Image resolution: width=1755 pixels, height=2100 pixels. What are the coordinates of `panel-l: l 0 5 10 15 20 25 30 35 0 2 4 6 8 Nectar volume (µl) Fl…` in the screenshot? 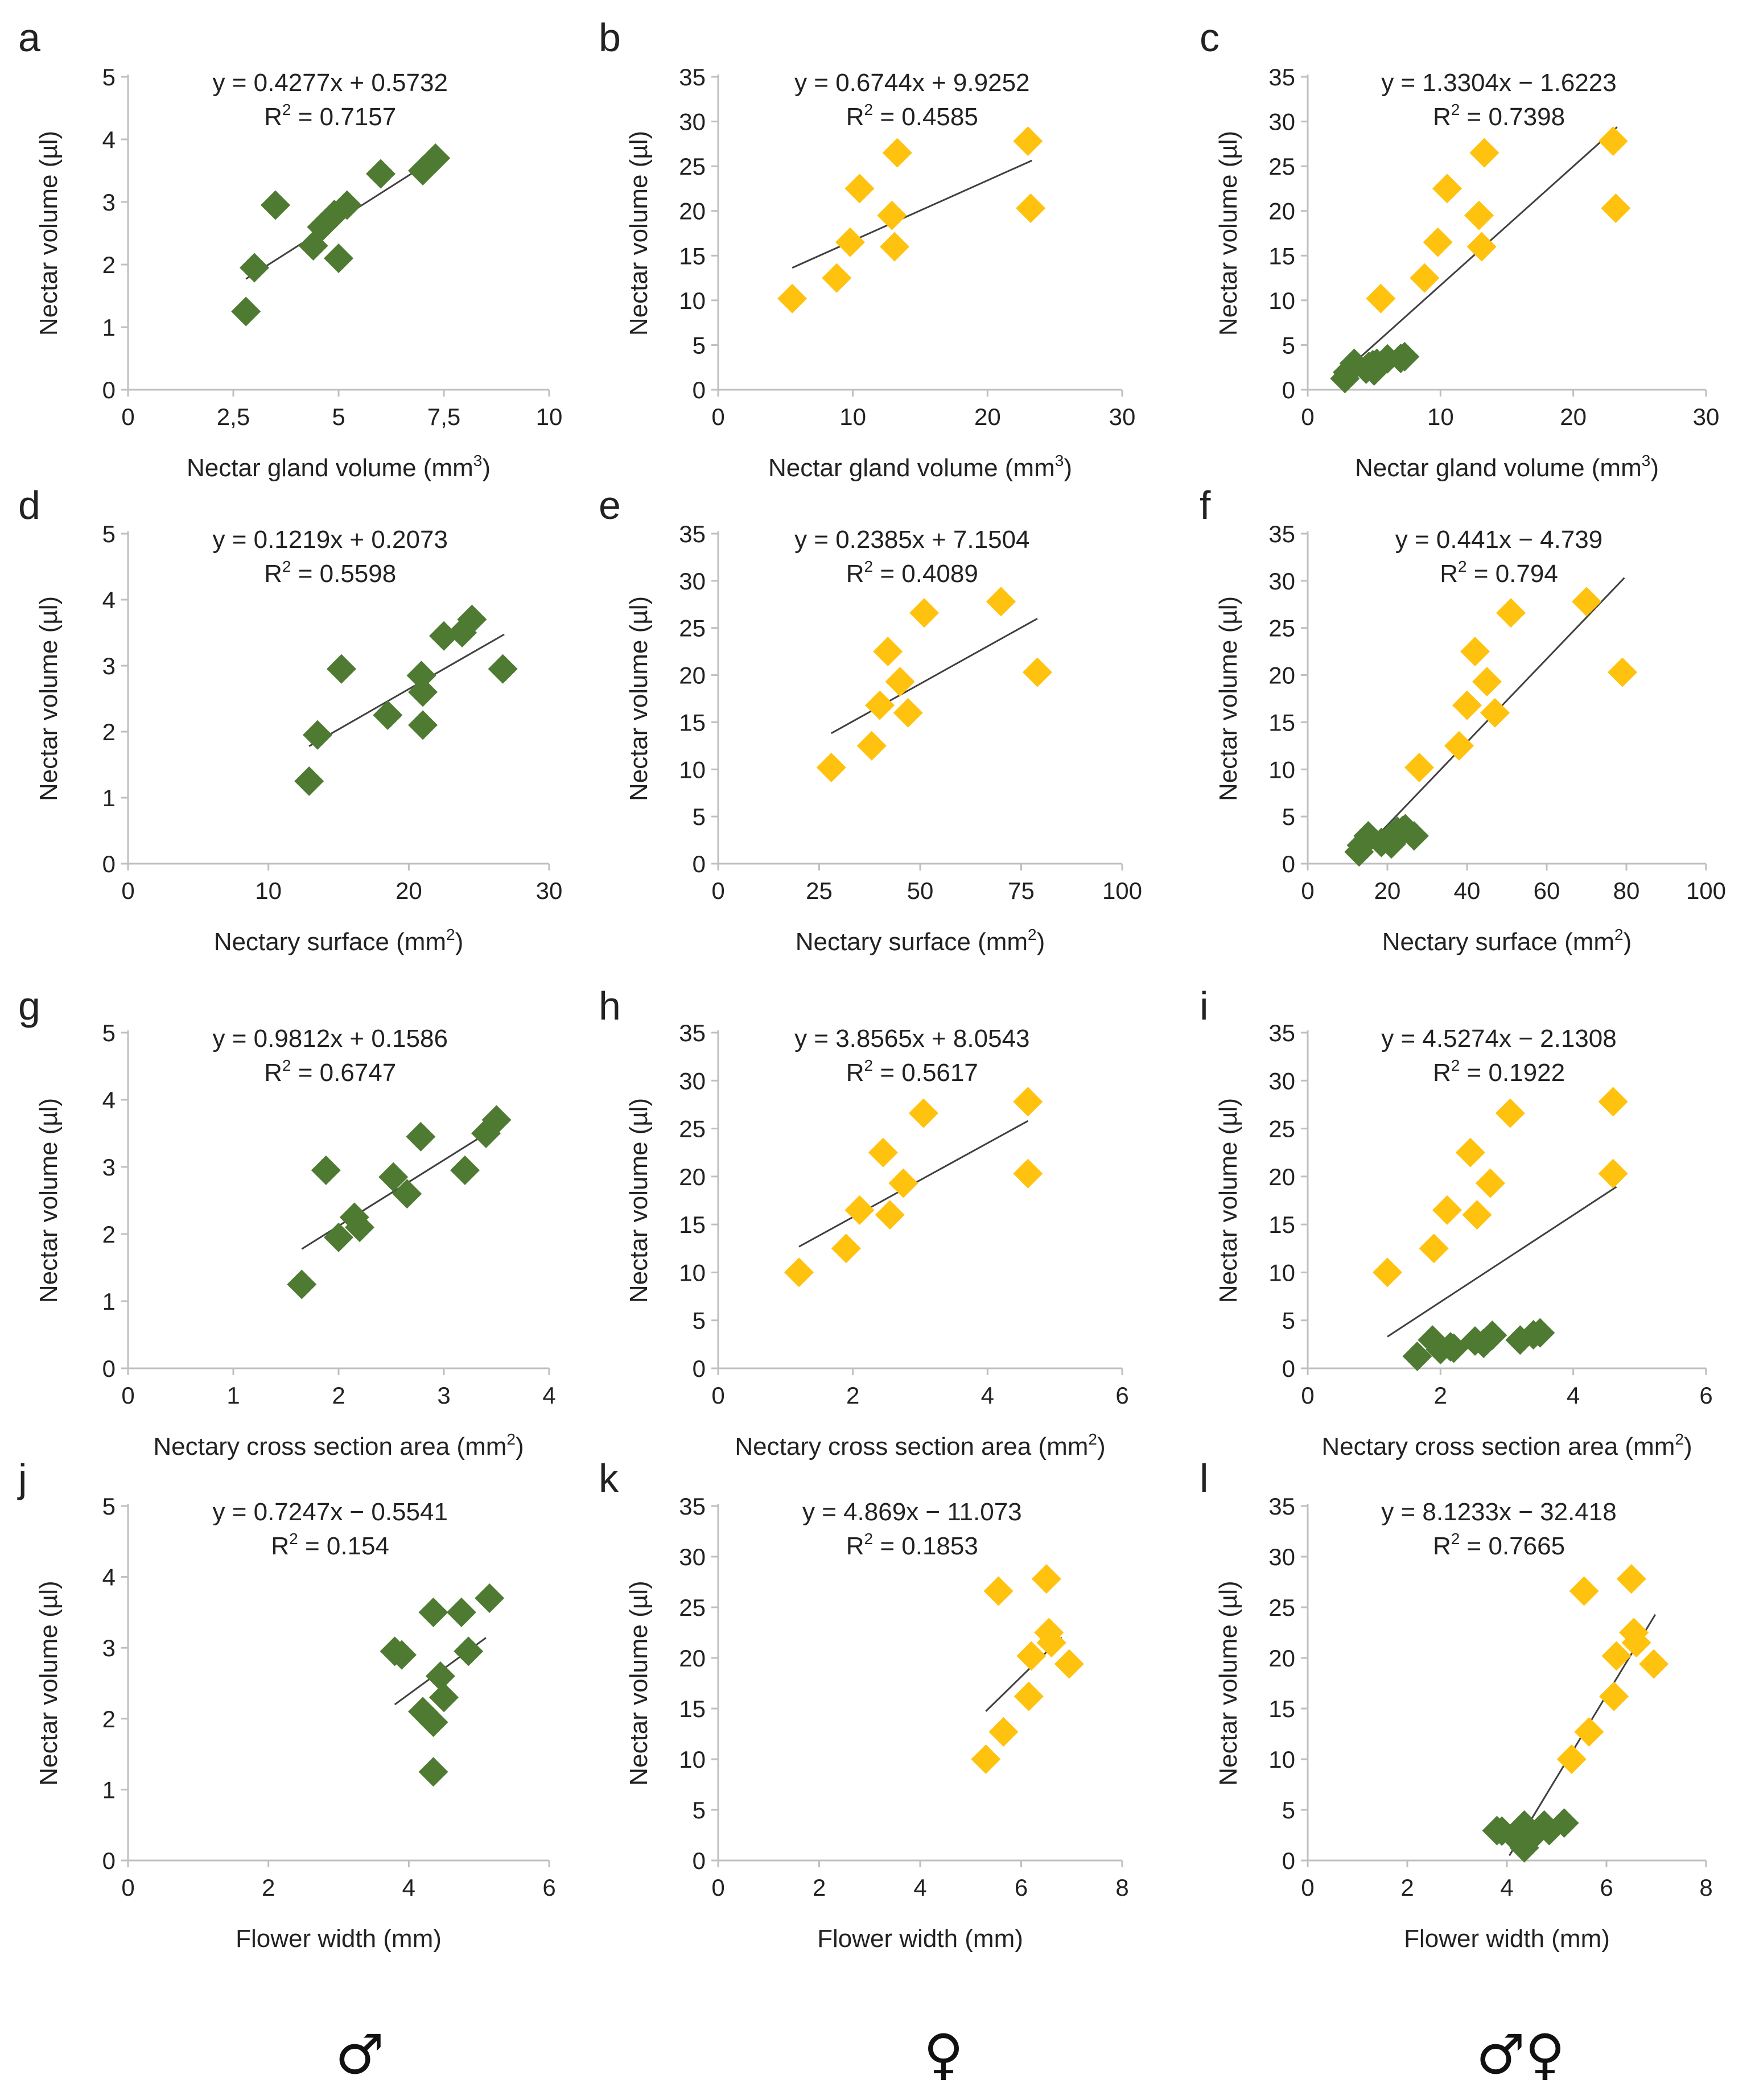 It's located at (1456, 1705).